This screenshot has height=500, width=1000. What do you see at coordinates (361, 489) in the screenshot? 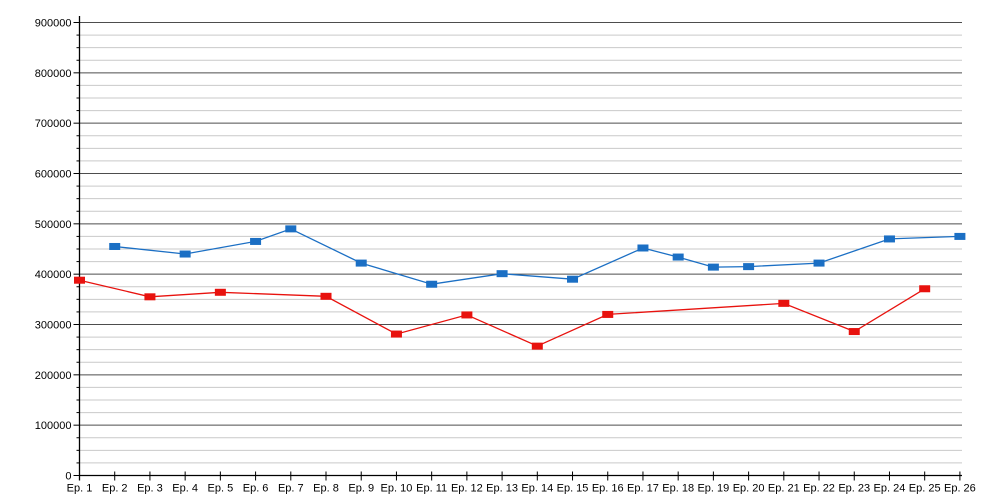
I see `x-tick-label: Ep. 9` at bounding box center [361, 489].